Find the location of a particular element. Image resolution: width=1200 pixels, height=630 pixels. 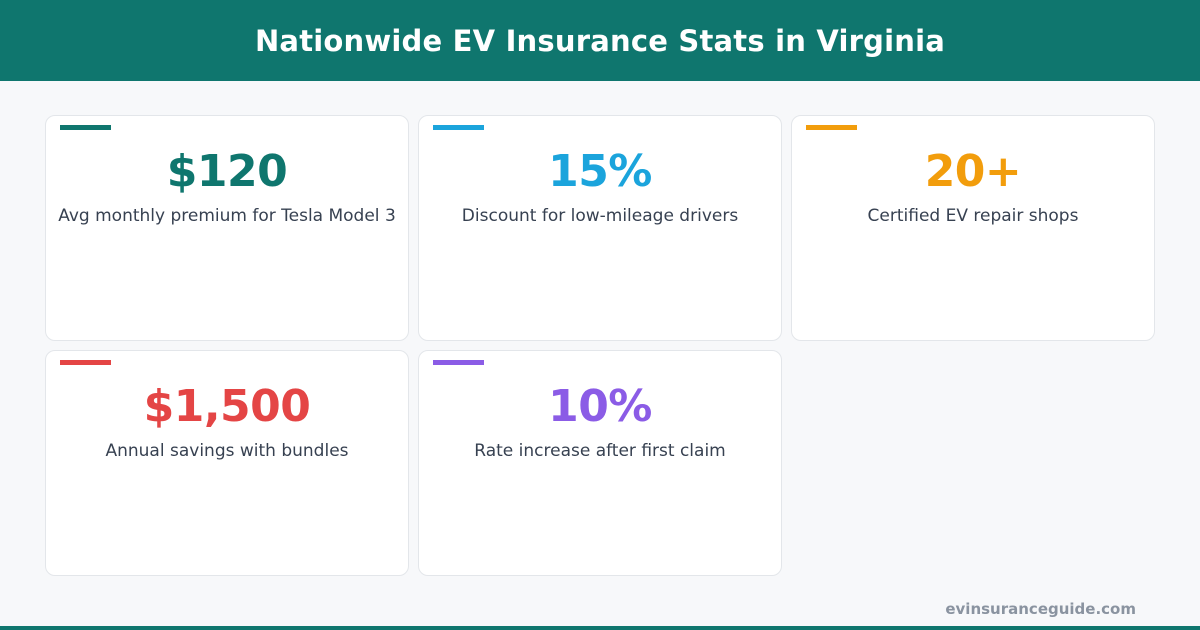

stat-value: $120 is located at coordinates (227, 171).